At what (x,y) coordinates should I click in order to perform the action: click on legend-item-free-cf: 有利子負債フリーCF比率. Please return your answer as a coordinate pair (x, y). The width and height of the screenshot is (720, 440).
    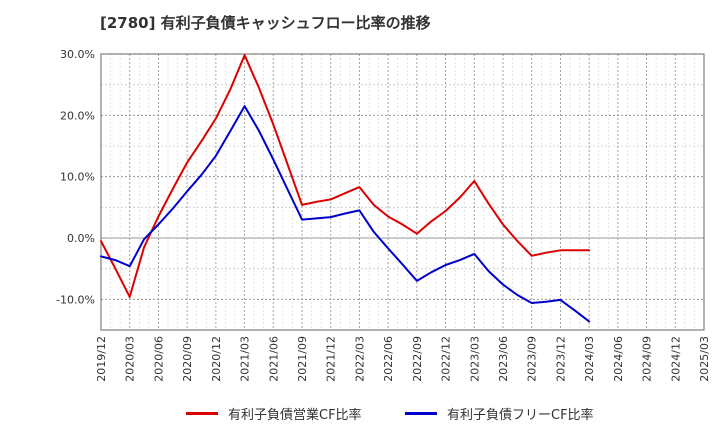
    Looking at the image, I should click on (499, 413).